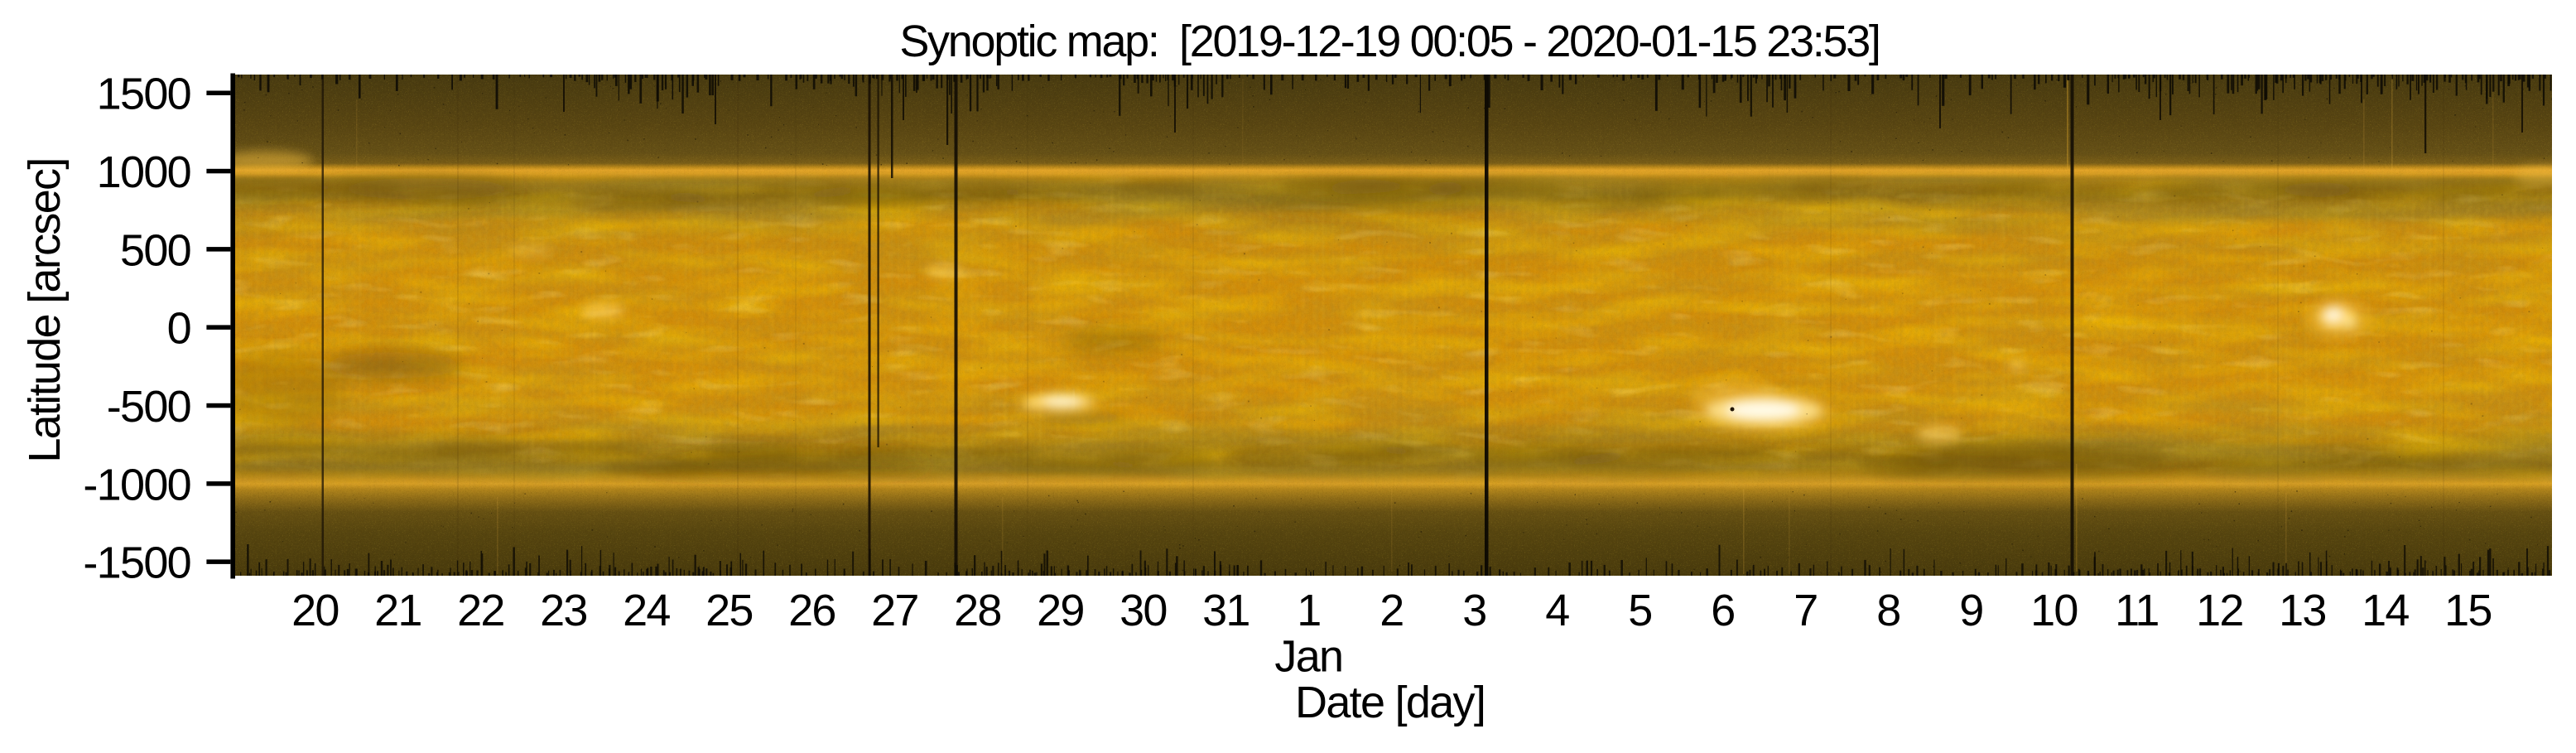 This screenshot has width=2576, height=753. Describe the element at coordinates (811, 610) in the screenshot. I see `svg-text: 26` at that location.